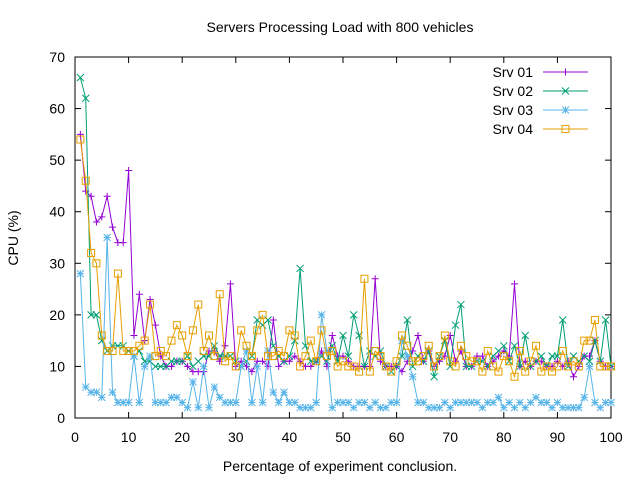  I want to click on y-tick-label: 0, so click(61, 418).